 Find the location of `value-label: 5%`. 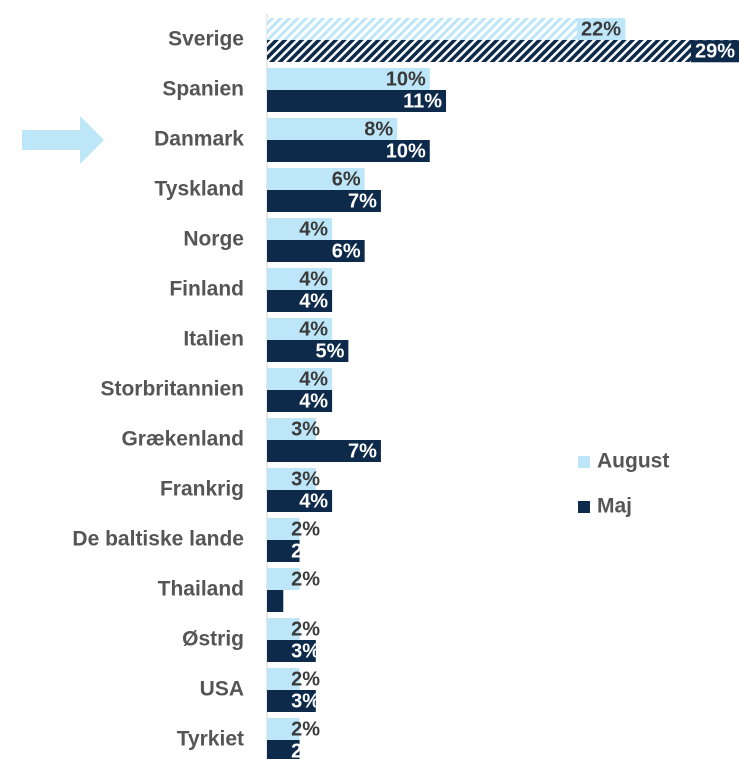

value-label: 5% is located at coordinates (329, 351).